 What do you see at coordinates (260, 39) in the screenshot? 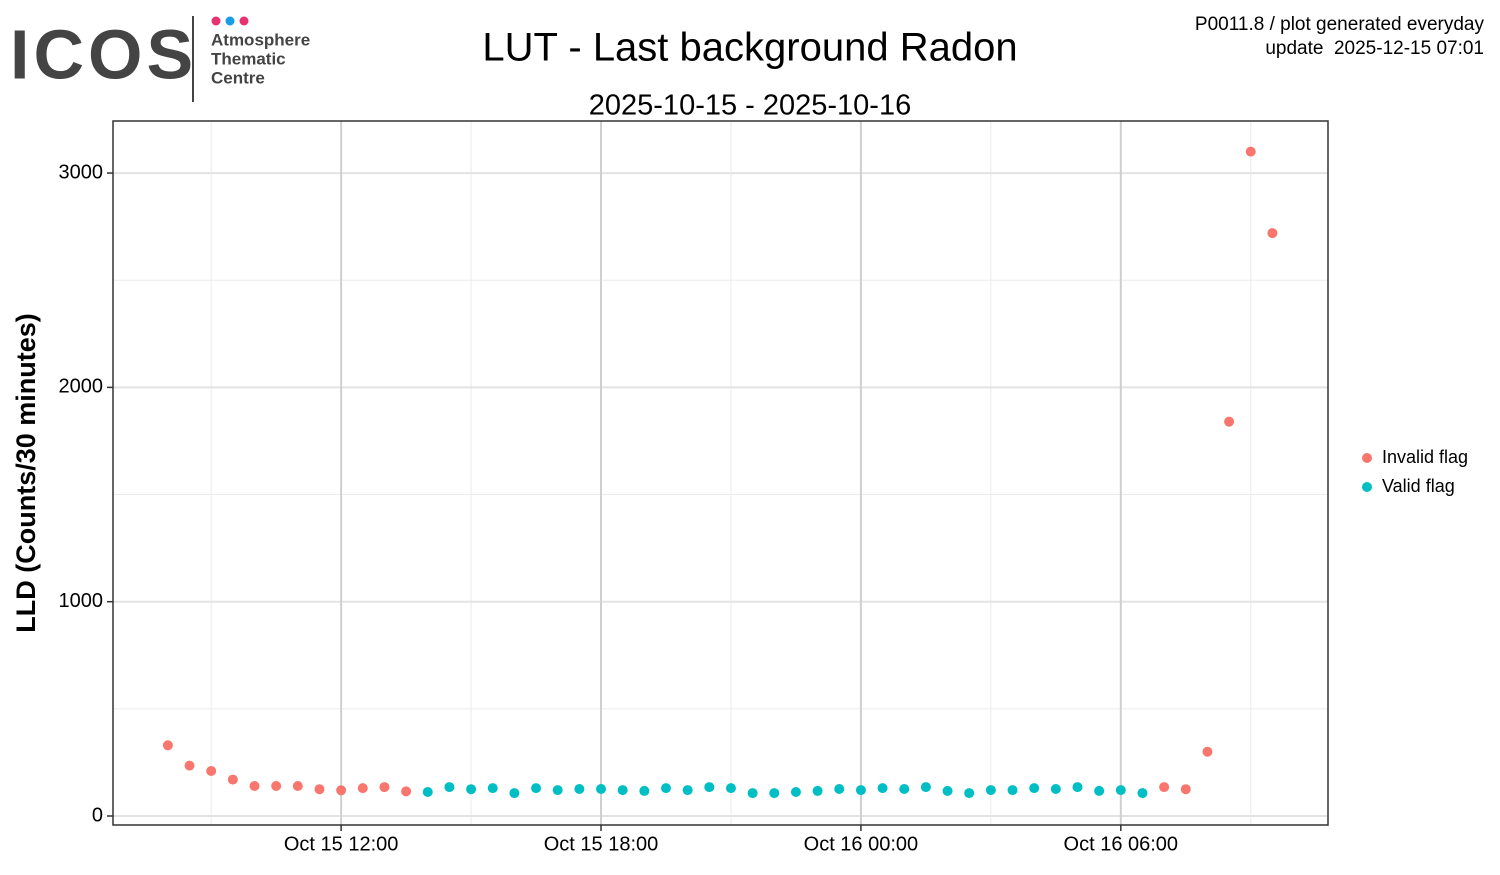
I see `logo-line: Atmosphere` at bounding box center [260, 39].